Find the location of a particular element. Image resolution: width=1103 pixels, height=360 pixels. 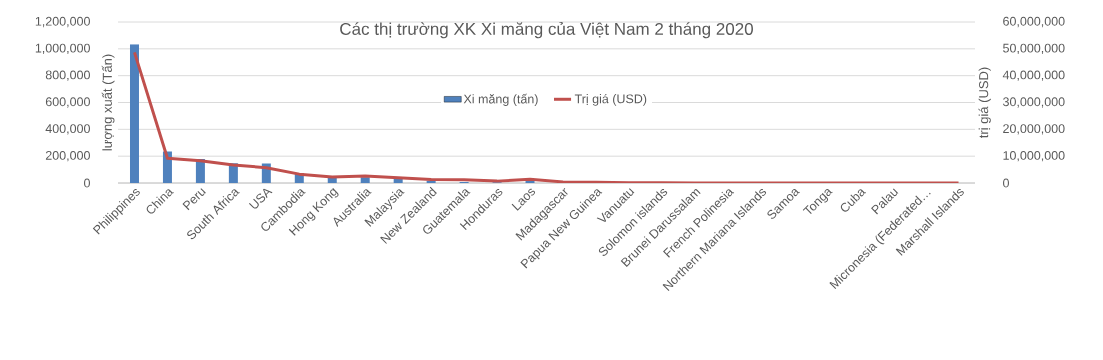

y2-axis-title: trị giá (USD) is located at coordinates (984, 103).